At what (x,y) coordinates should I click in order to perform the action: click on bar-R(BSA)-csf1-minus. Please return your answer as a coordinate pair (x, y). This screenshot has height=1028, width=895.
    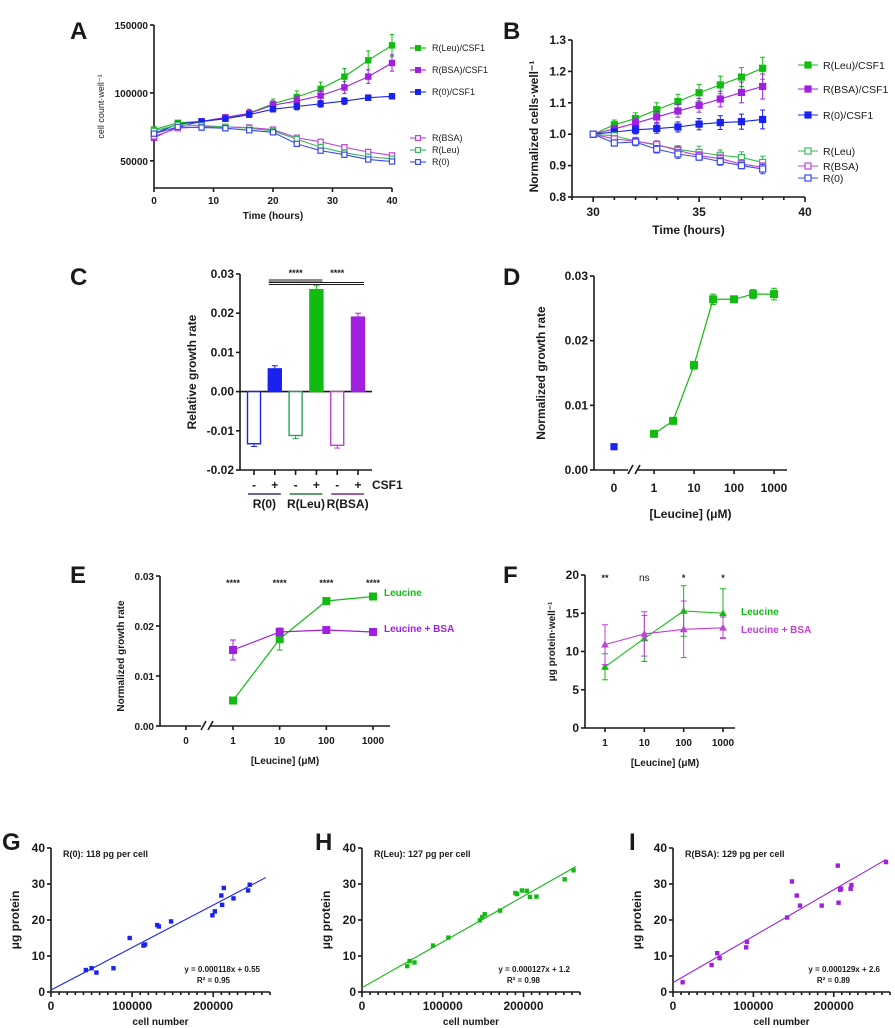
    Looking at the image, I should click on (337, 418).